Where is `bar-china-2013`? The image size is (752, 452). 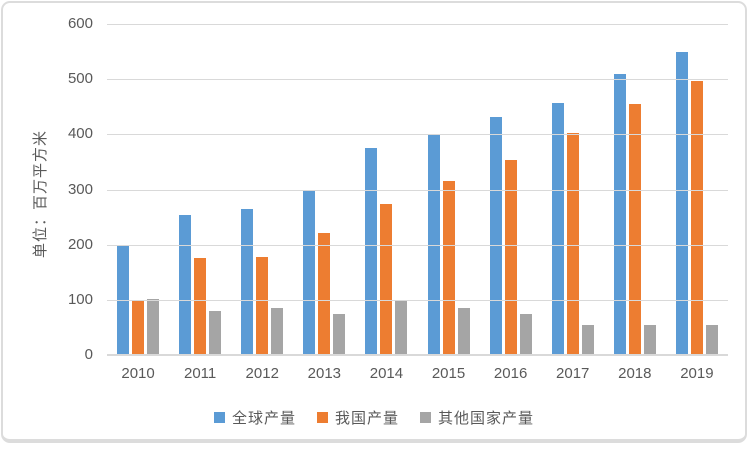
bar-china-2013 is located at coordinates (324, 293).